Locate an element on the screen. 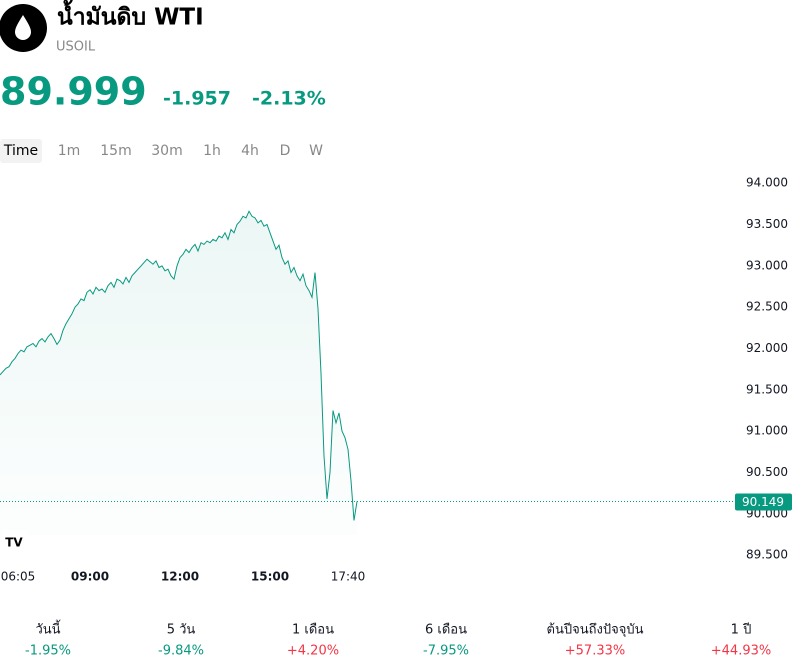 The height and width of the screenshot is (671, 800). tv-logo-bg is located at coordinates (15, 543).